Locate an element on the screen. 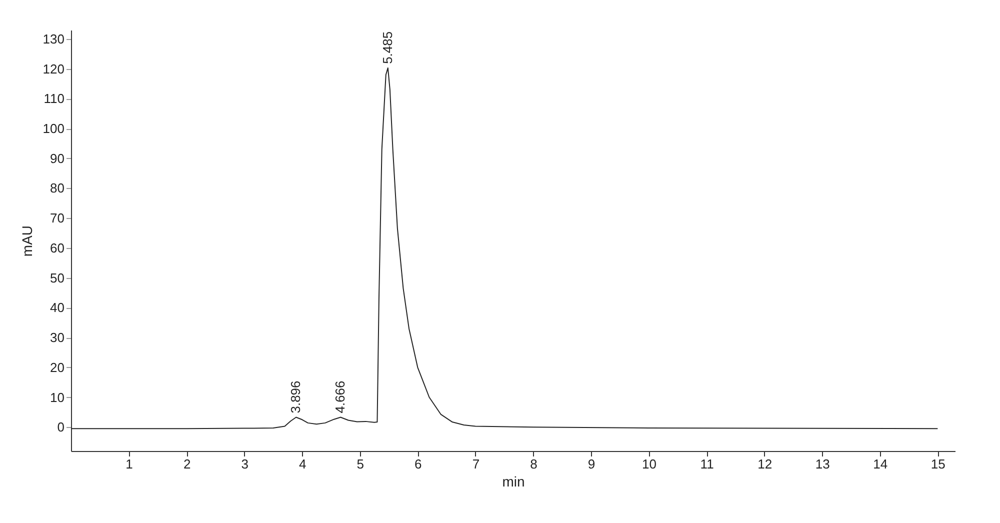  x-tick-label: 4 is located at coordinates (302, 464).